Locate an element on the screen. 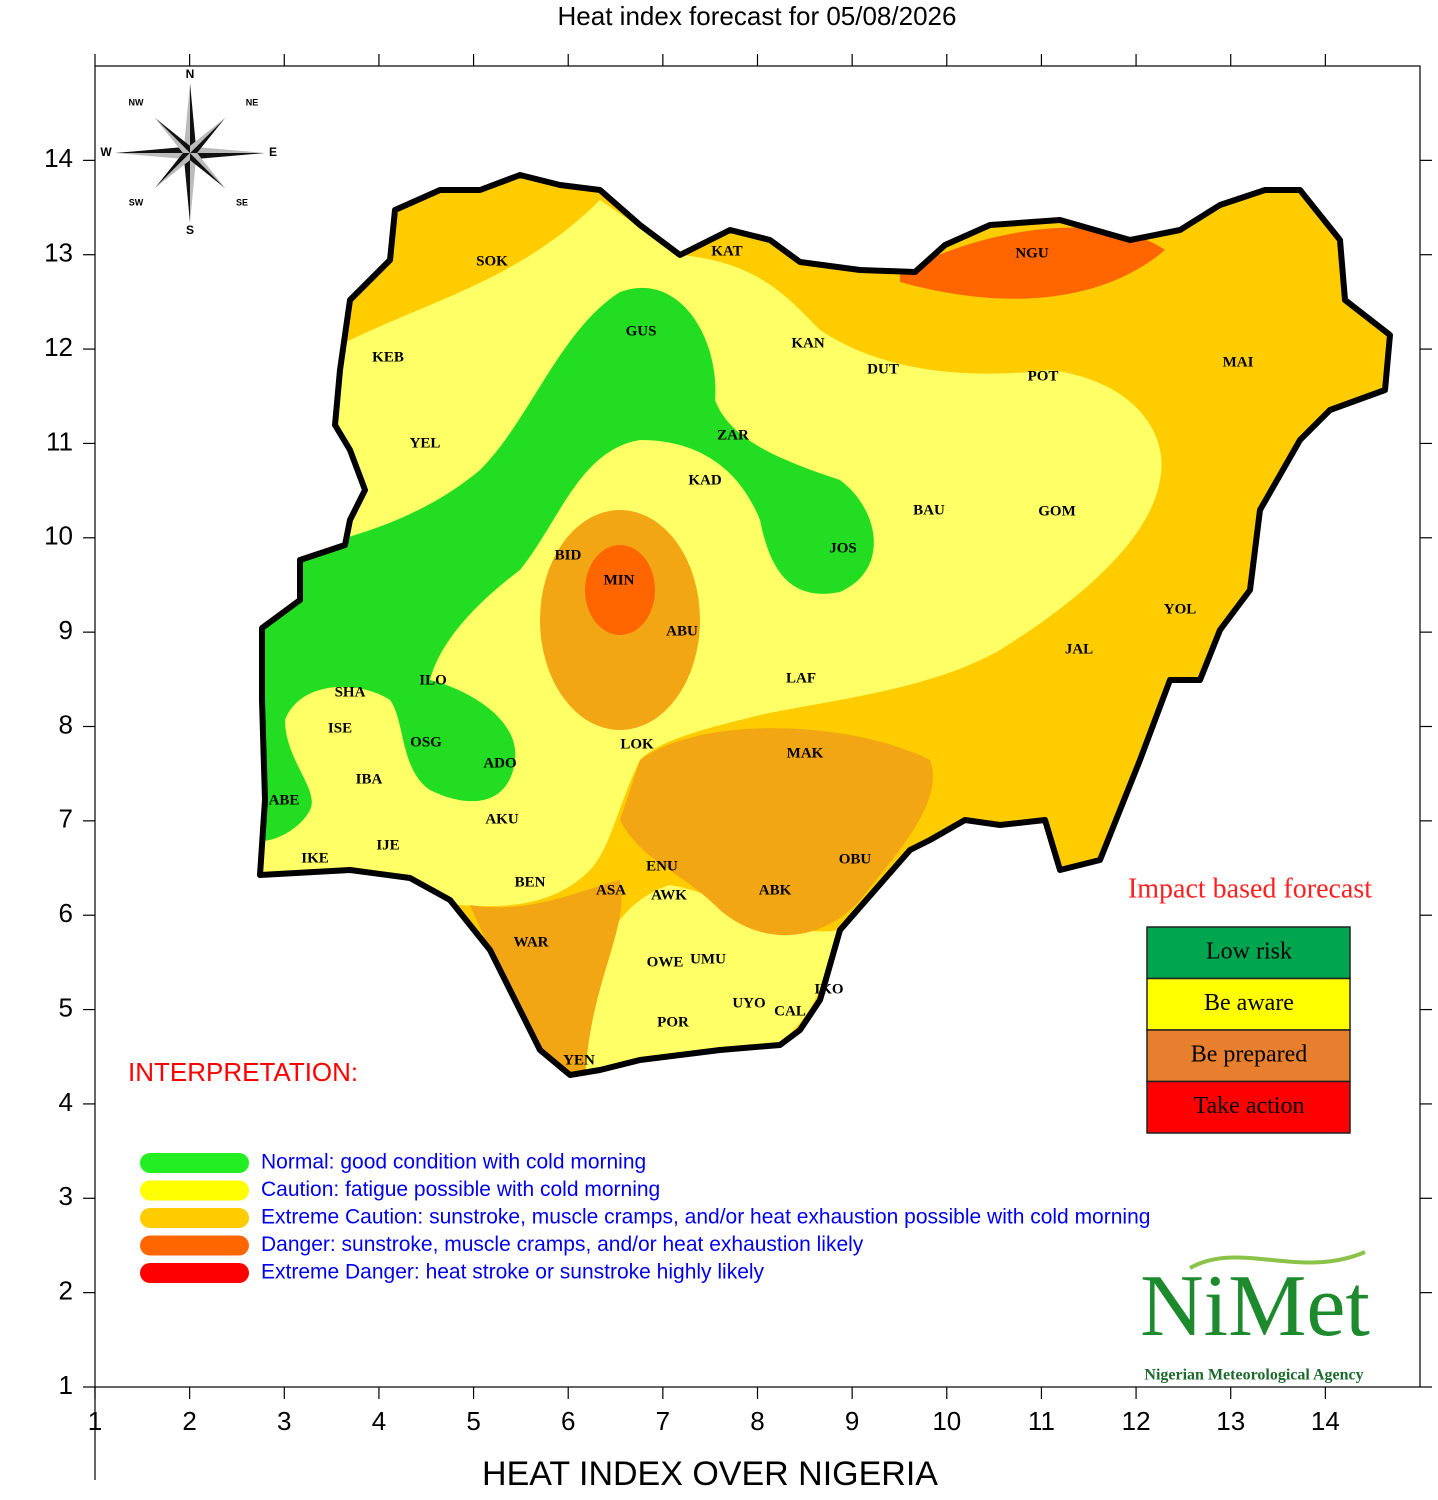  state-label: JOS is located at coordinates (843, 548).